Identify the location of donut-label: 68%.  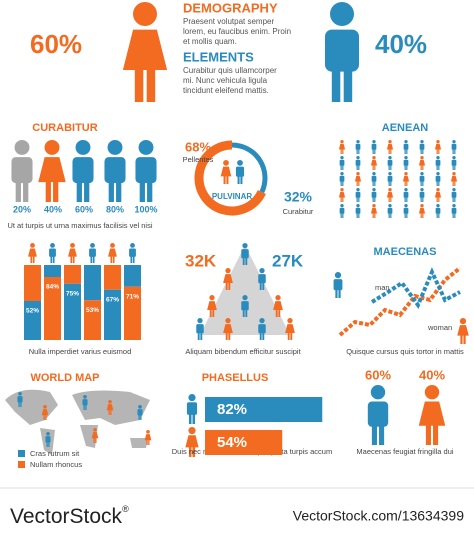
(198, 146).